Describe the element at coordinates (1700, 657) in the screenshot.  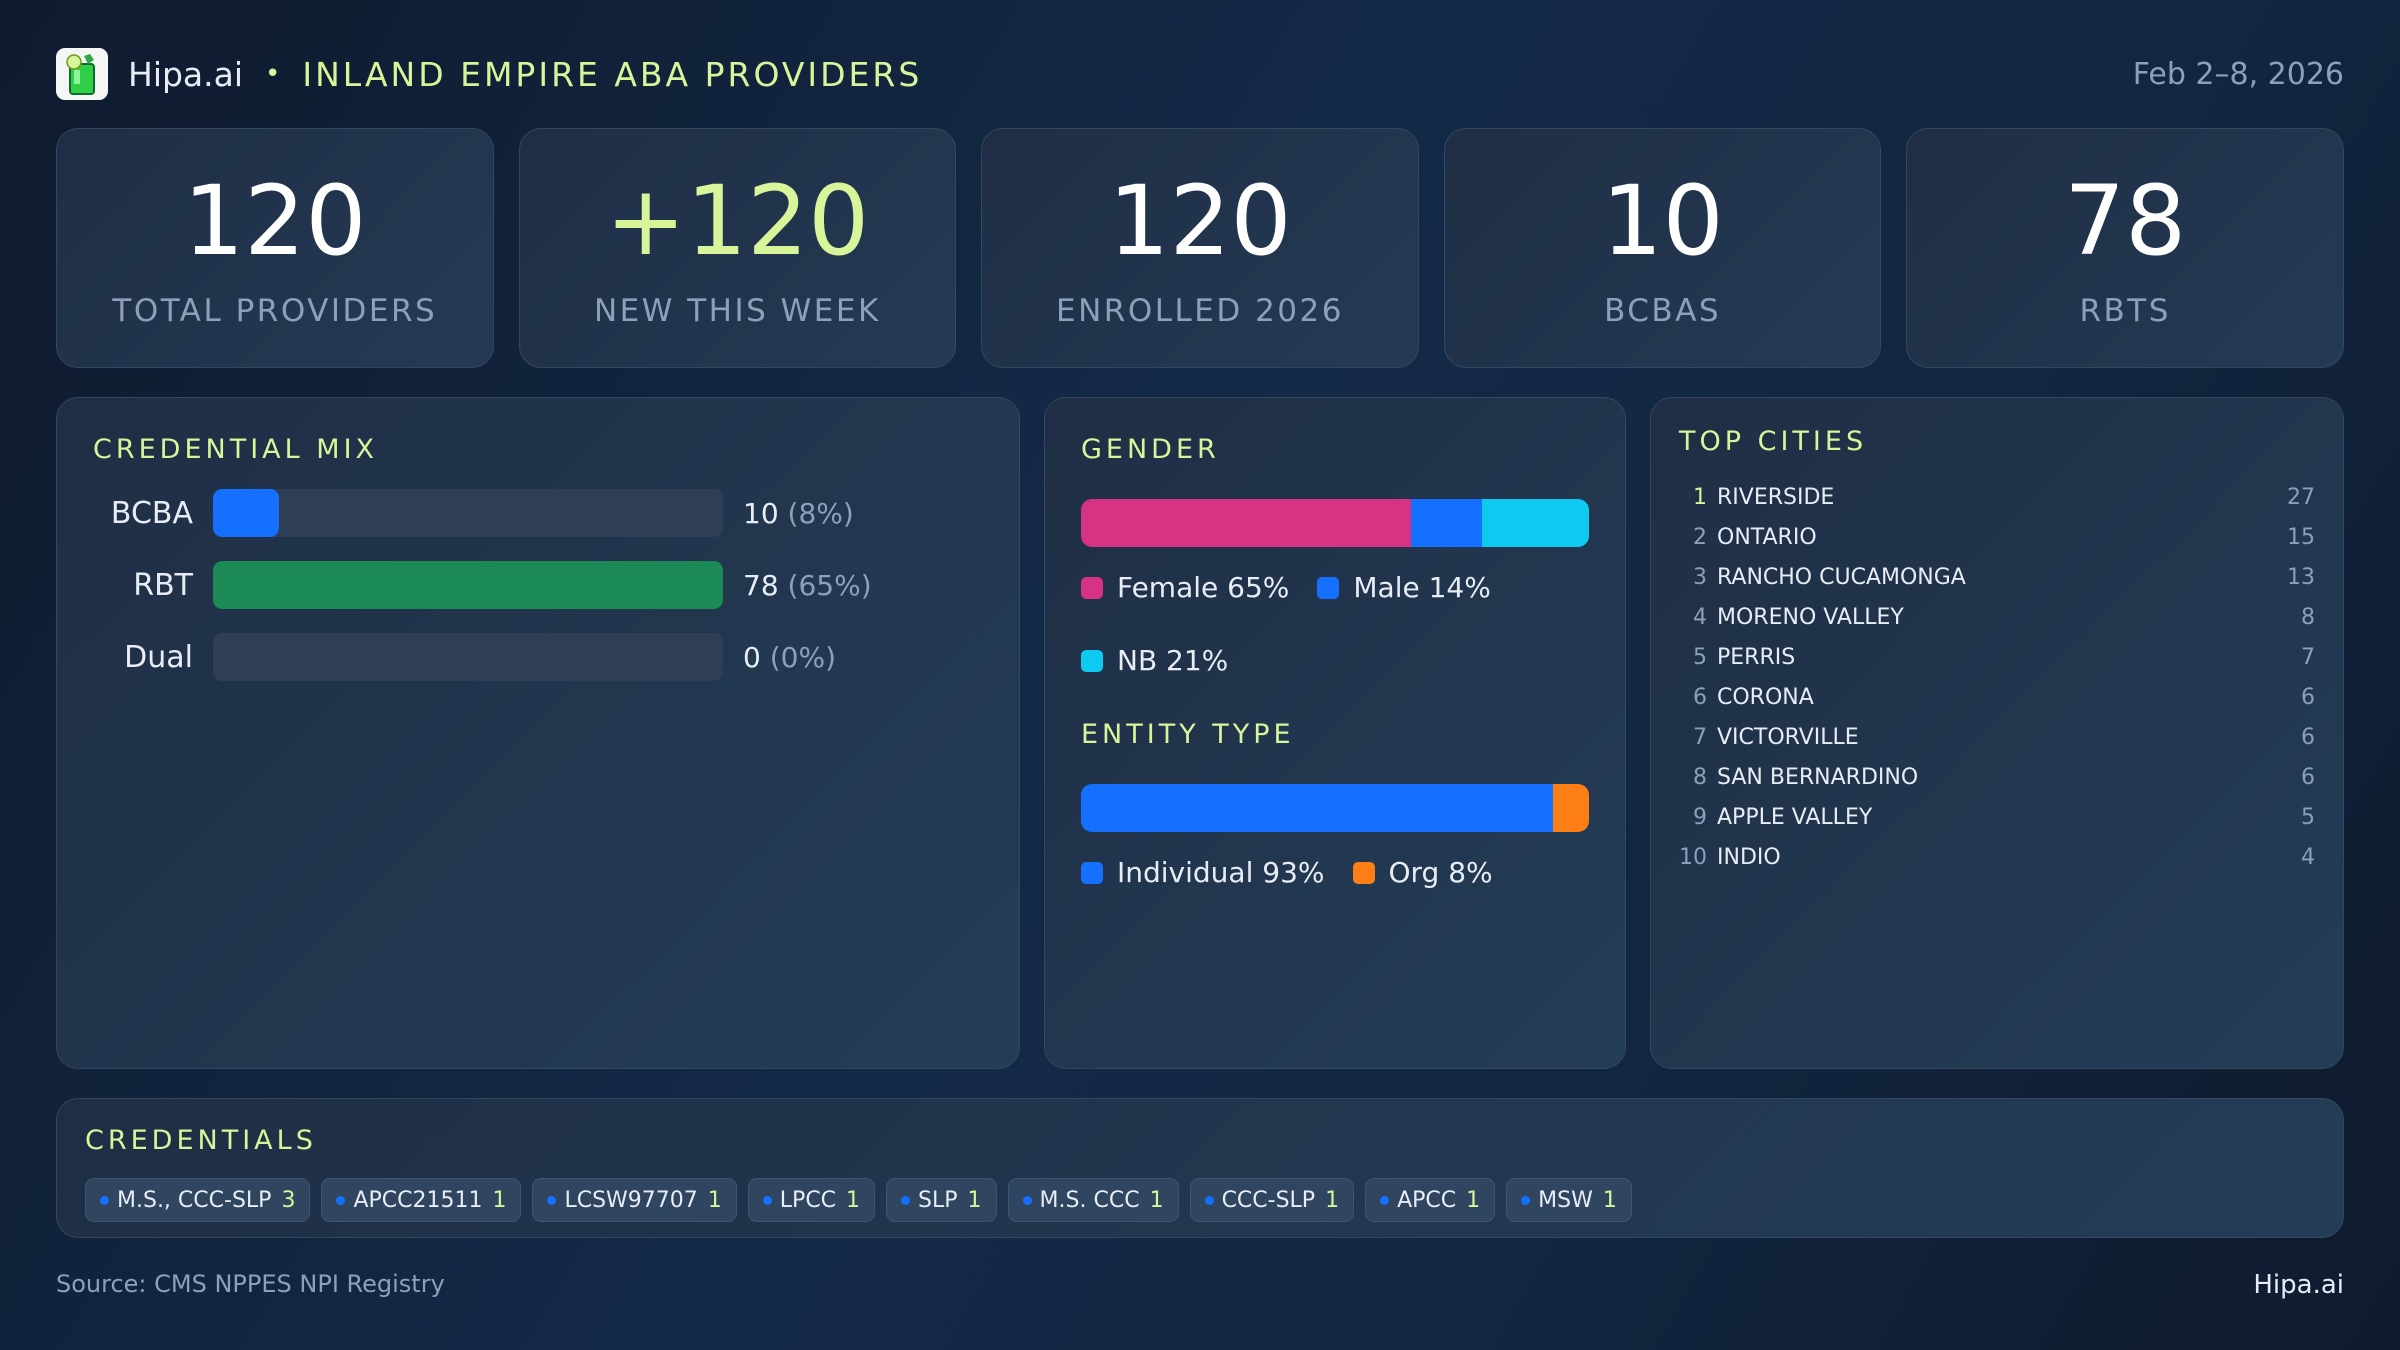
I see `city-rank: 5` at that location.